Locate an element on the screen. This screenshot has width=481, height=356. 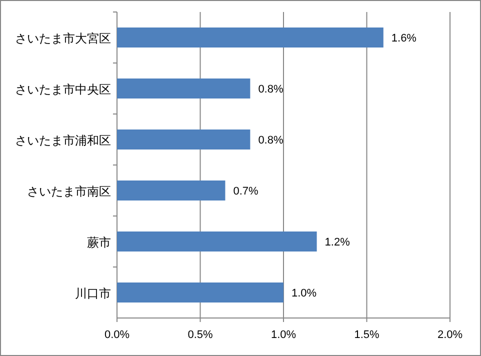
y-tick-label: 蕨市 is located at coordinates (99, 243).